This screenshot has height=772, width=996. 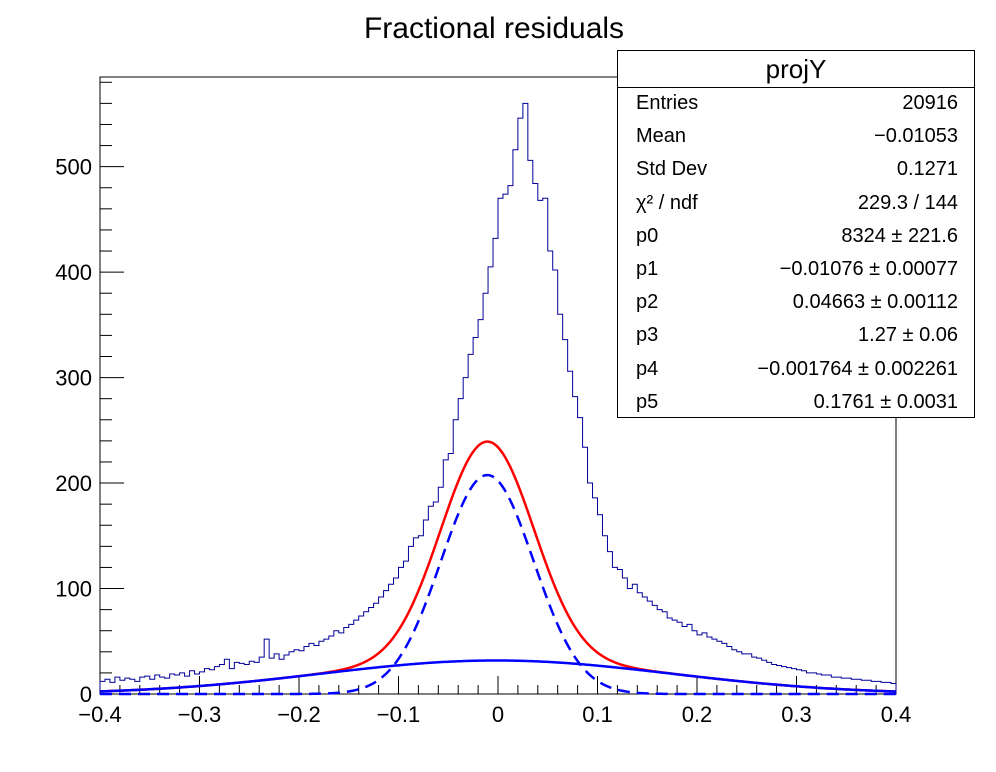 What do you see at coordinates (672, 169) in the screenshot?
I see `stats-key: Std Dev` at bounding box center [672, 169].